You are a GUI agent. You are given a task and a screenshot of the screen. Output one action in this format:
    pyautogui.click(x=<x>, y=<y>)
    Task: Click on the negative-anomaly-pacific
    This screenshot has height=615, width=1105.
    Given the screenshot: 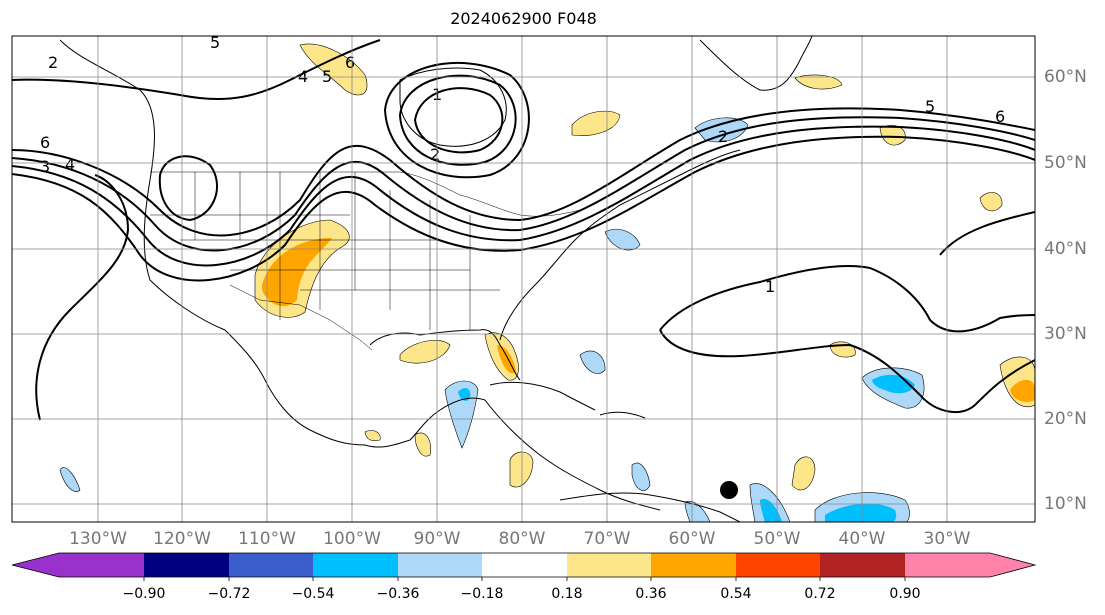 What is the action you would take?
    pyautogui.click(x=70, y=479)
    